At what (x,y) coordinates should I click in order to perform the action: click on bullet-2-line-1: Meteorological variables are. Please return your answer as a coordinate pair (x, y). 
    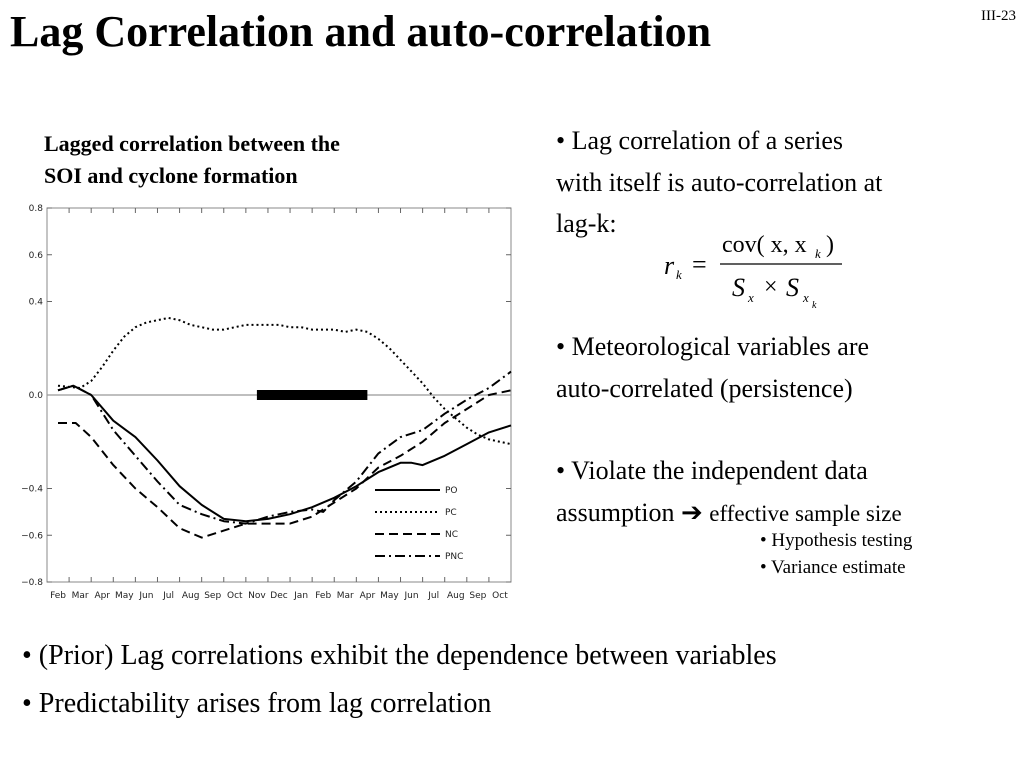
    Looking at the image, I should click on (720, 346).